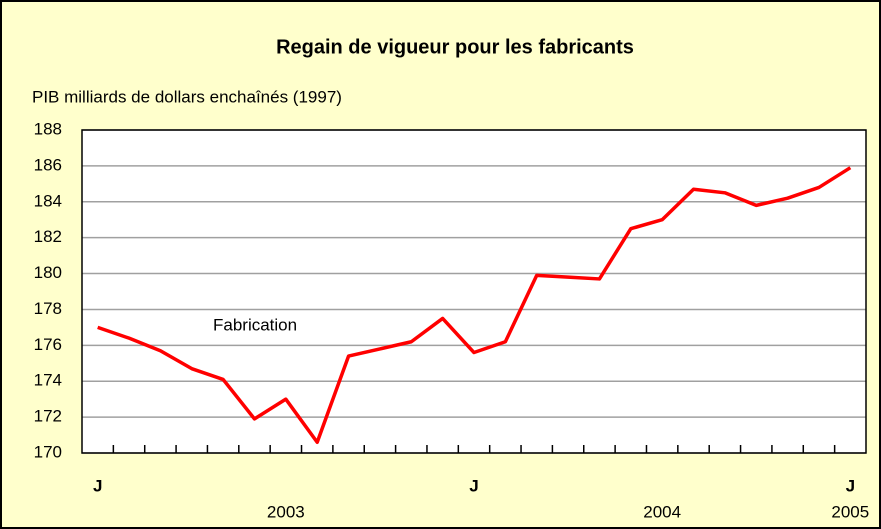 This screenshot has height=529, width=881. What do you see at coordinates (48, 200) in the screenshot?
I see `y-tick-label: 184` at bounding box center [48, 200].